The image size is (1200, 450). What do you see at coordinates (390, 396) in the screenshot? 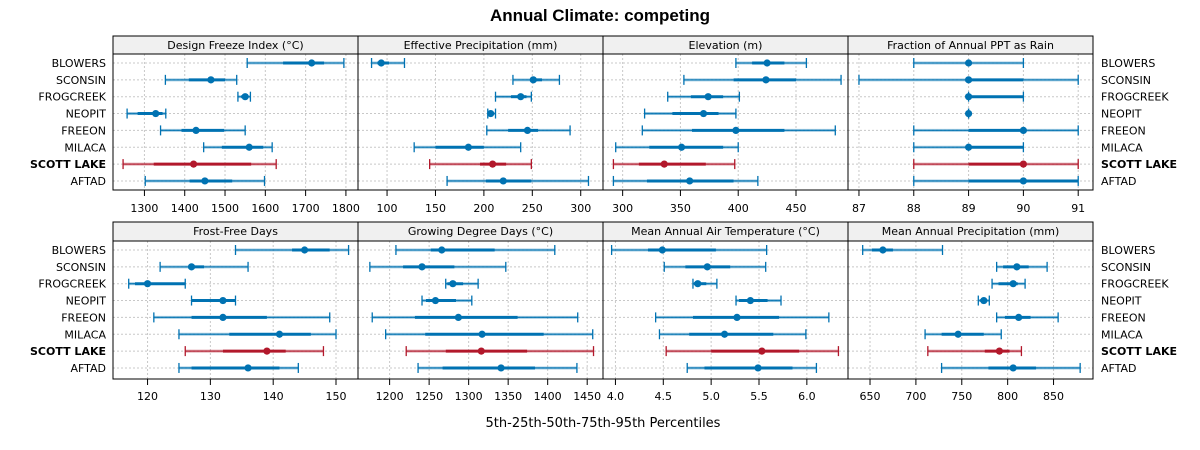
I see `x-tick-label: 1200` at bounding box center [390, 396].